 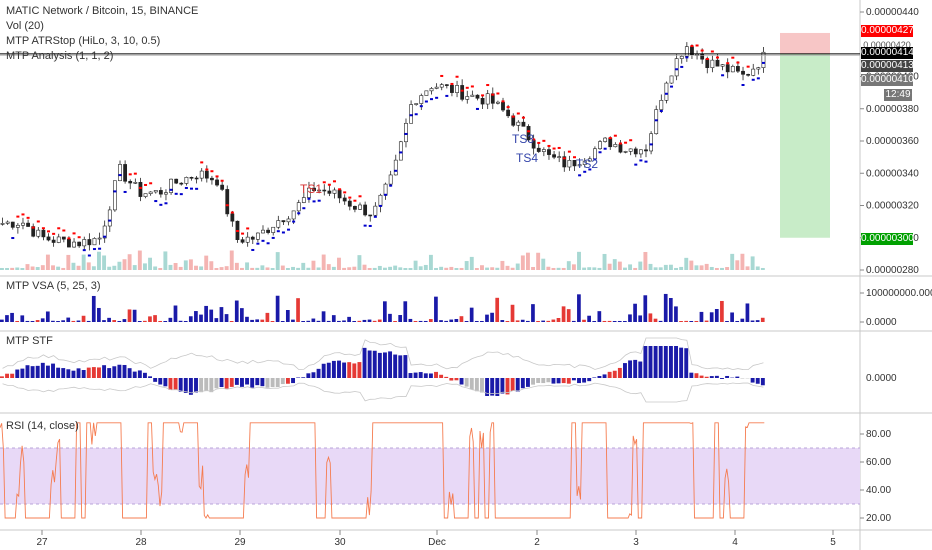 I want to click on stf-legend: MTP STF, so click(x=29, y=341).